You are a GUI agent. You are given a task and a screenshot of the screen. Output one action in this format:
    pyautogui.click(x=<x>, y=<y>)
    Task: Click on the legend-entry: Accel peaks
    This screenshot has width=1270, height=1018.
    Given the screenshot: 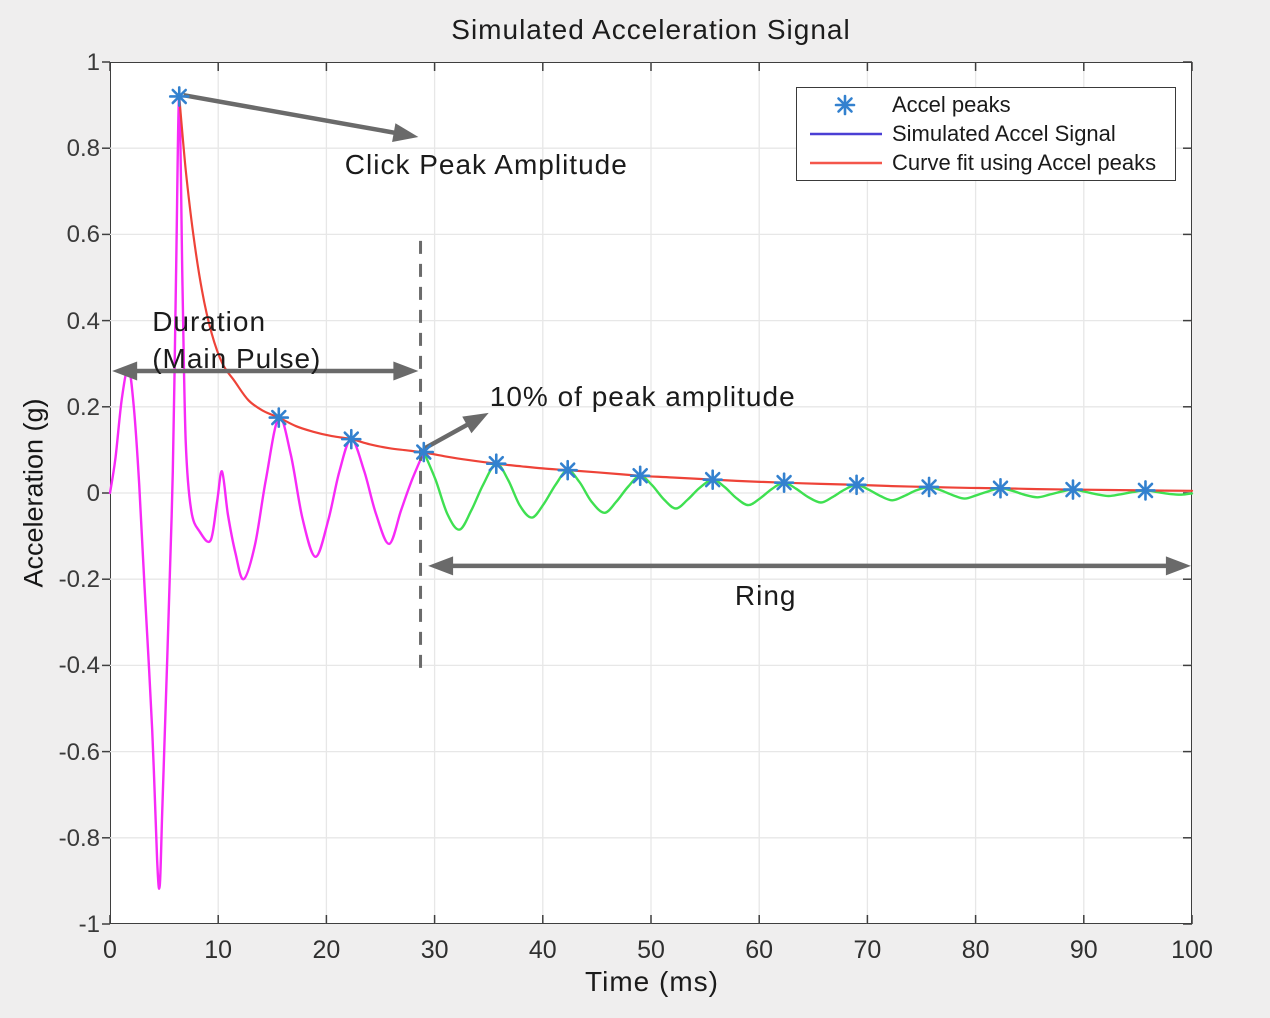 What is the action you would take?
    pyautogui.click(x=986, y=105)
    